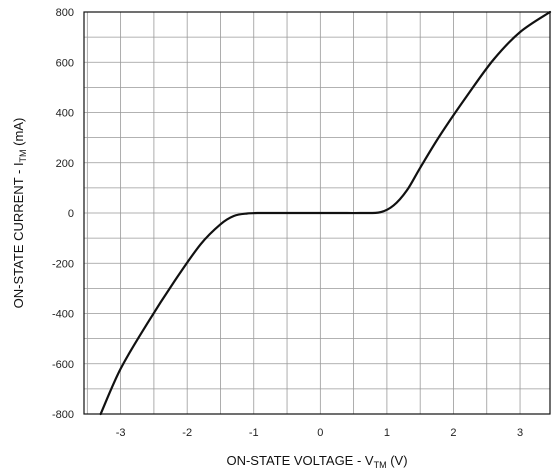 The image size is (552, 476). What do you see at coordinates (63, 315) in the screenshot?
I see `y-tick-label: -400` at bounding box center [63, 315].